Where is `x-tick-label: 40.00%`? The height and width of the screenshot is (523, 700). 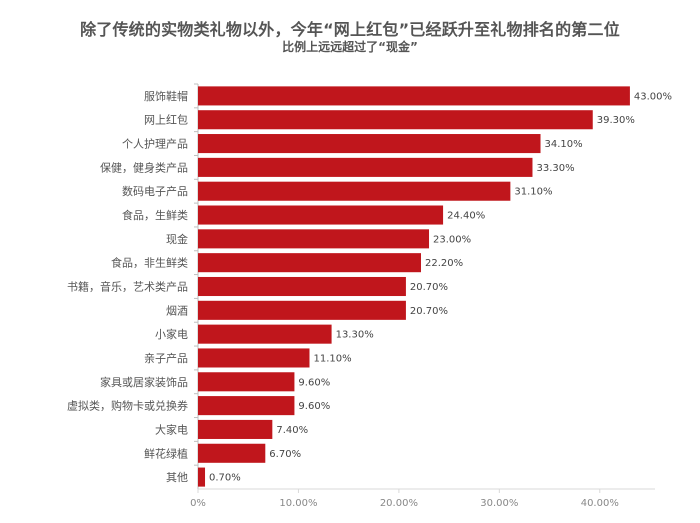
x-tick-label: 40.00% is located at coordinates (600, 503).